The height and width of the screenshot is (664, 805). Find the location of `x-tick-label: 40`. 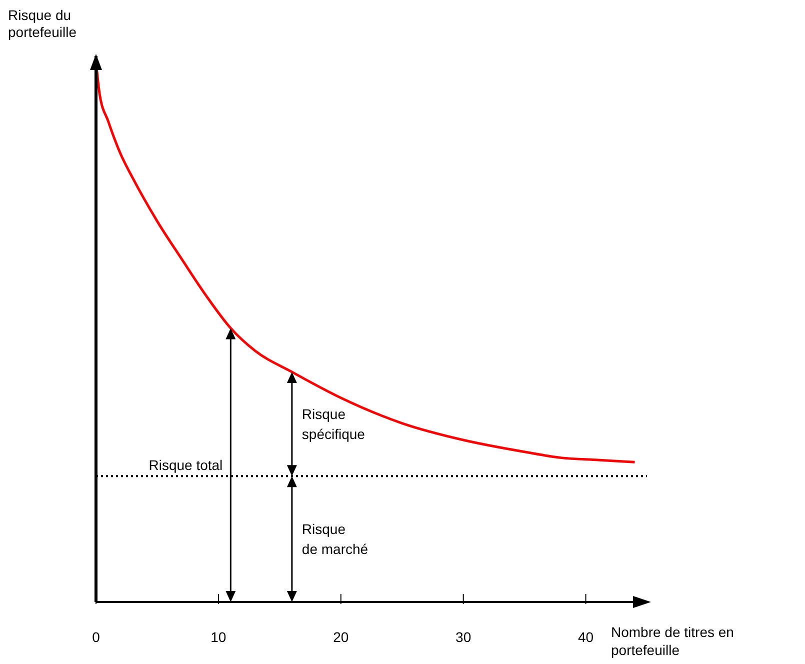

x-tick-label: 40 is located at coordinates (586, 637).